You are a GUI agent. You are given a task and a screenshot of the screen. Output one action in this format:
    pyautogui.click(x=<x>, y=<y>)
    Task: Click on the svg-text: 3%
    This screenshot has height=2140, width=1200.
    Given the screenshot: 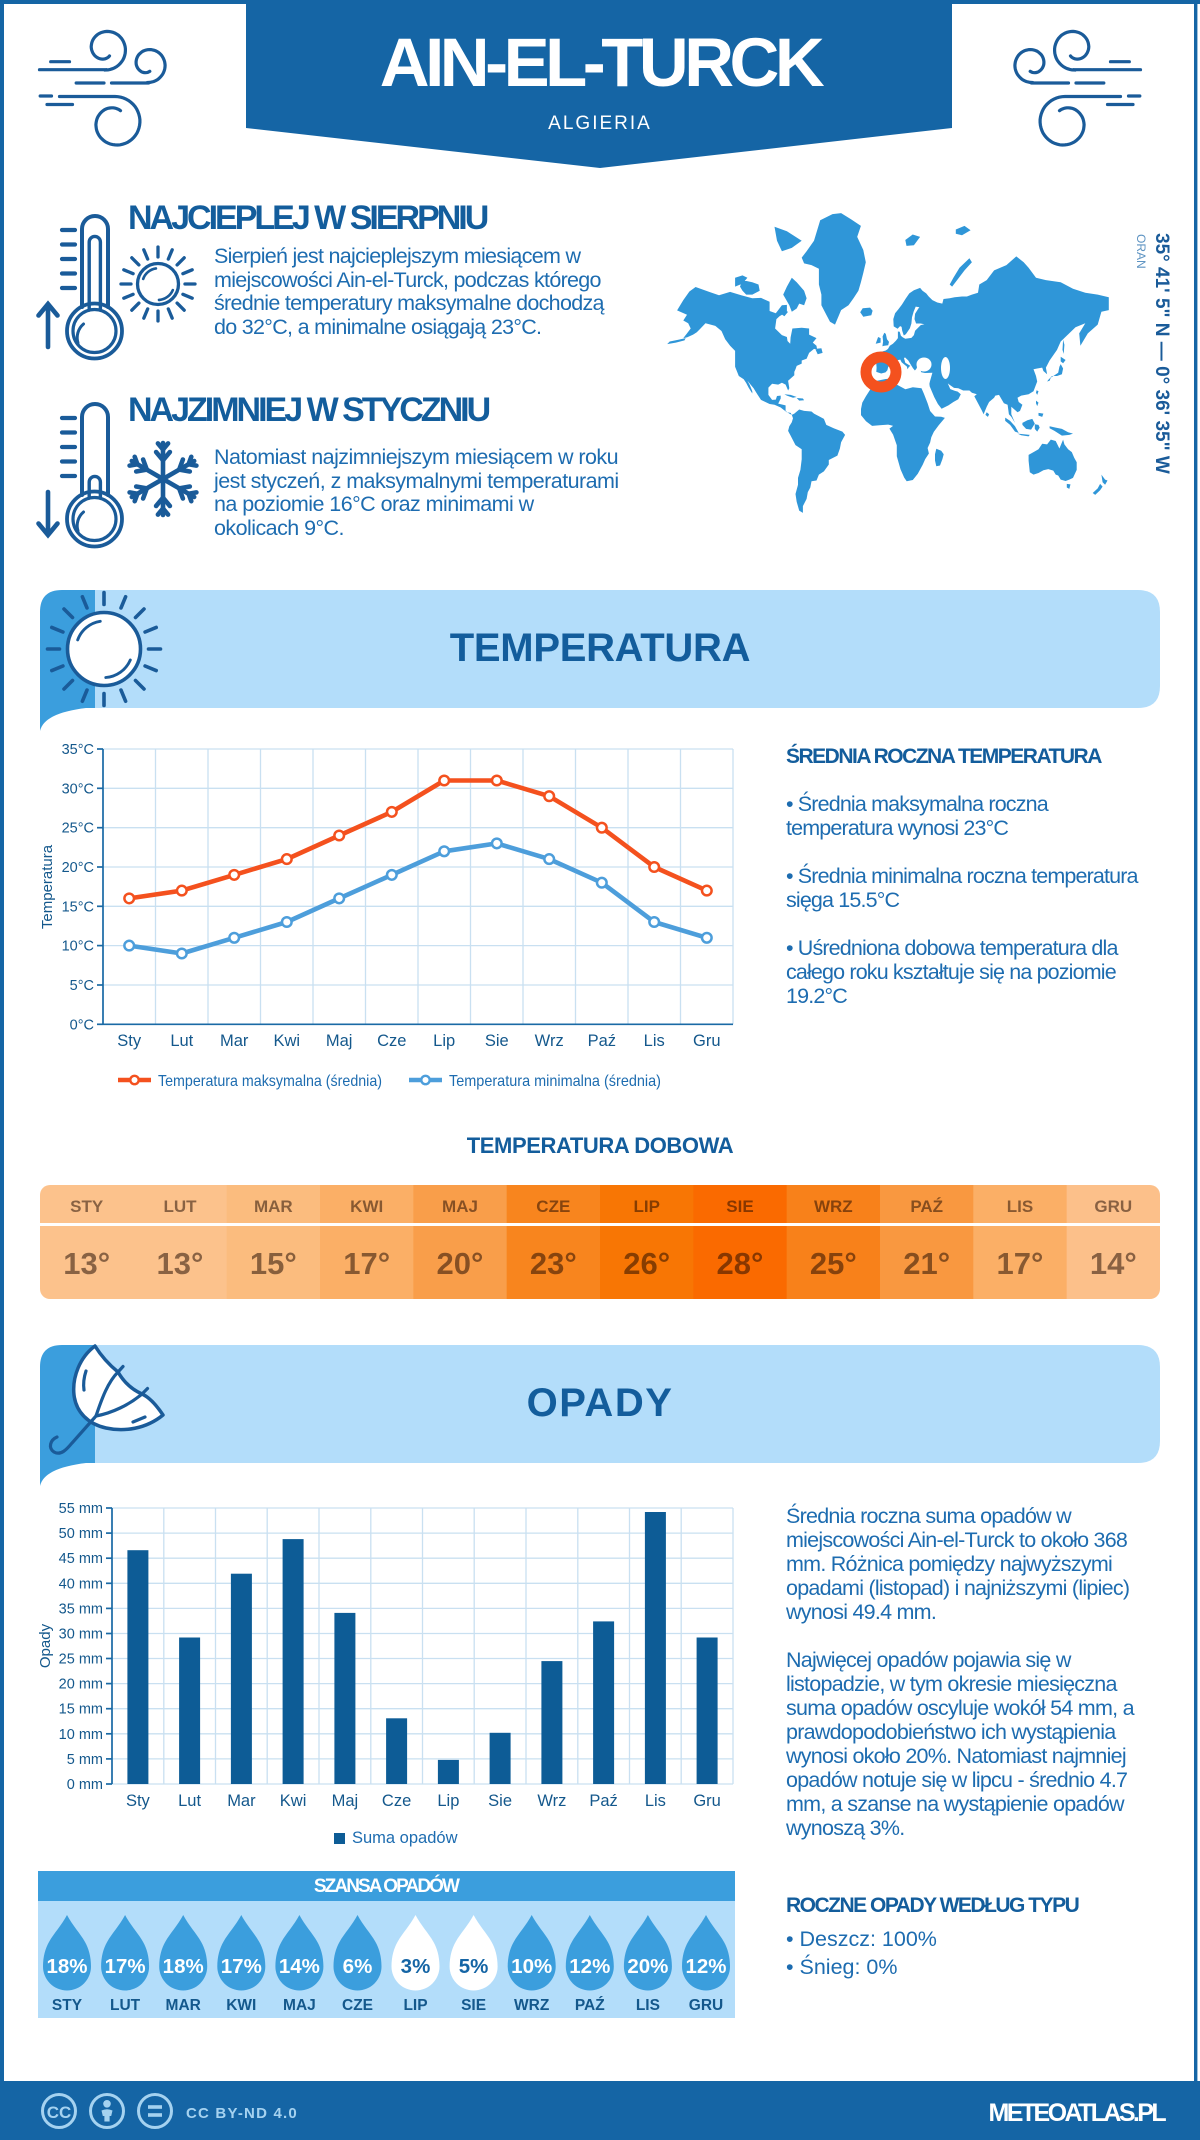 What is the action you would take?
    pyautogui.click(x=416, y=1966)
    